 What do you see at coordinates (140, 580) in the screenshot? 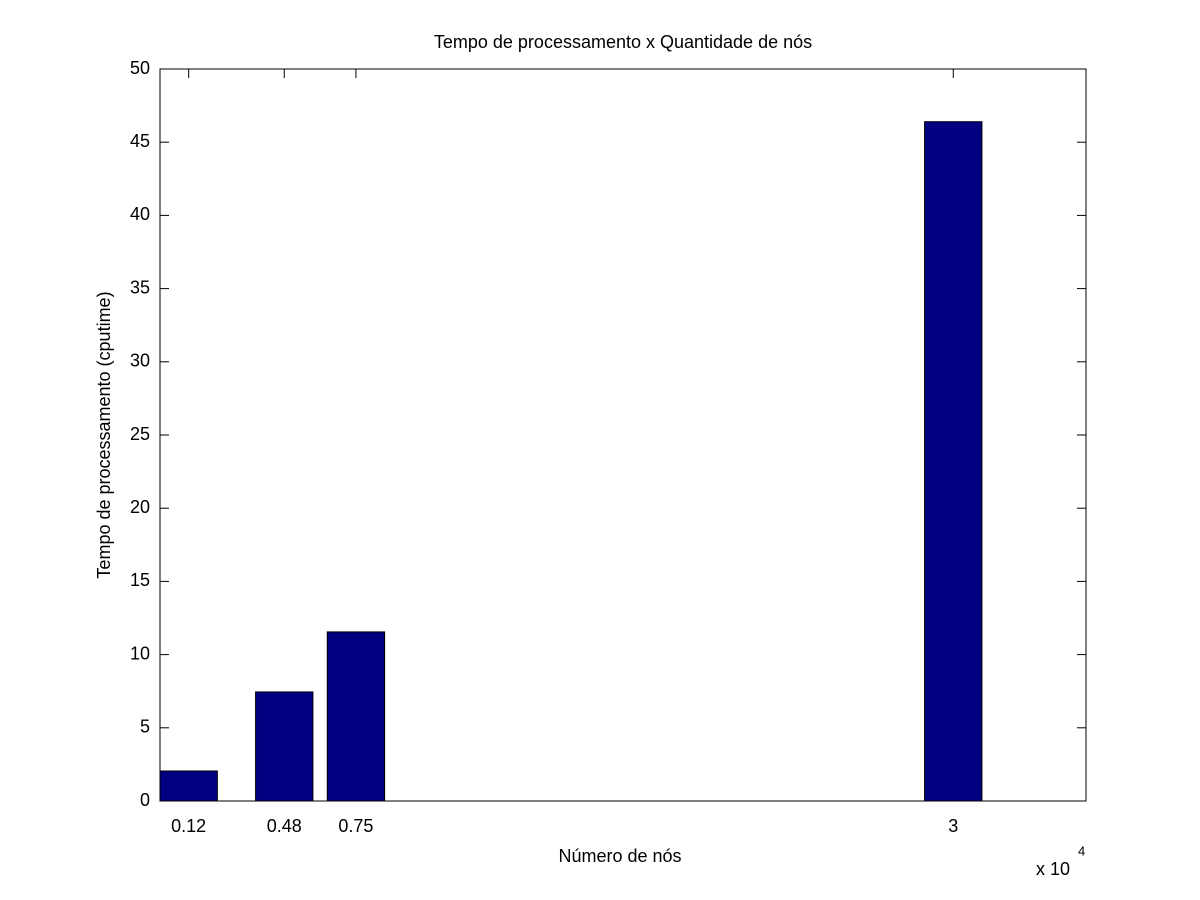
I see `y-tick-label: 15` at bounding box center [140, 580].